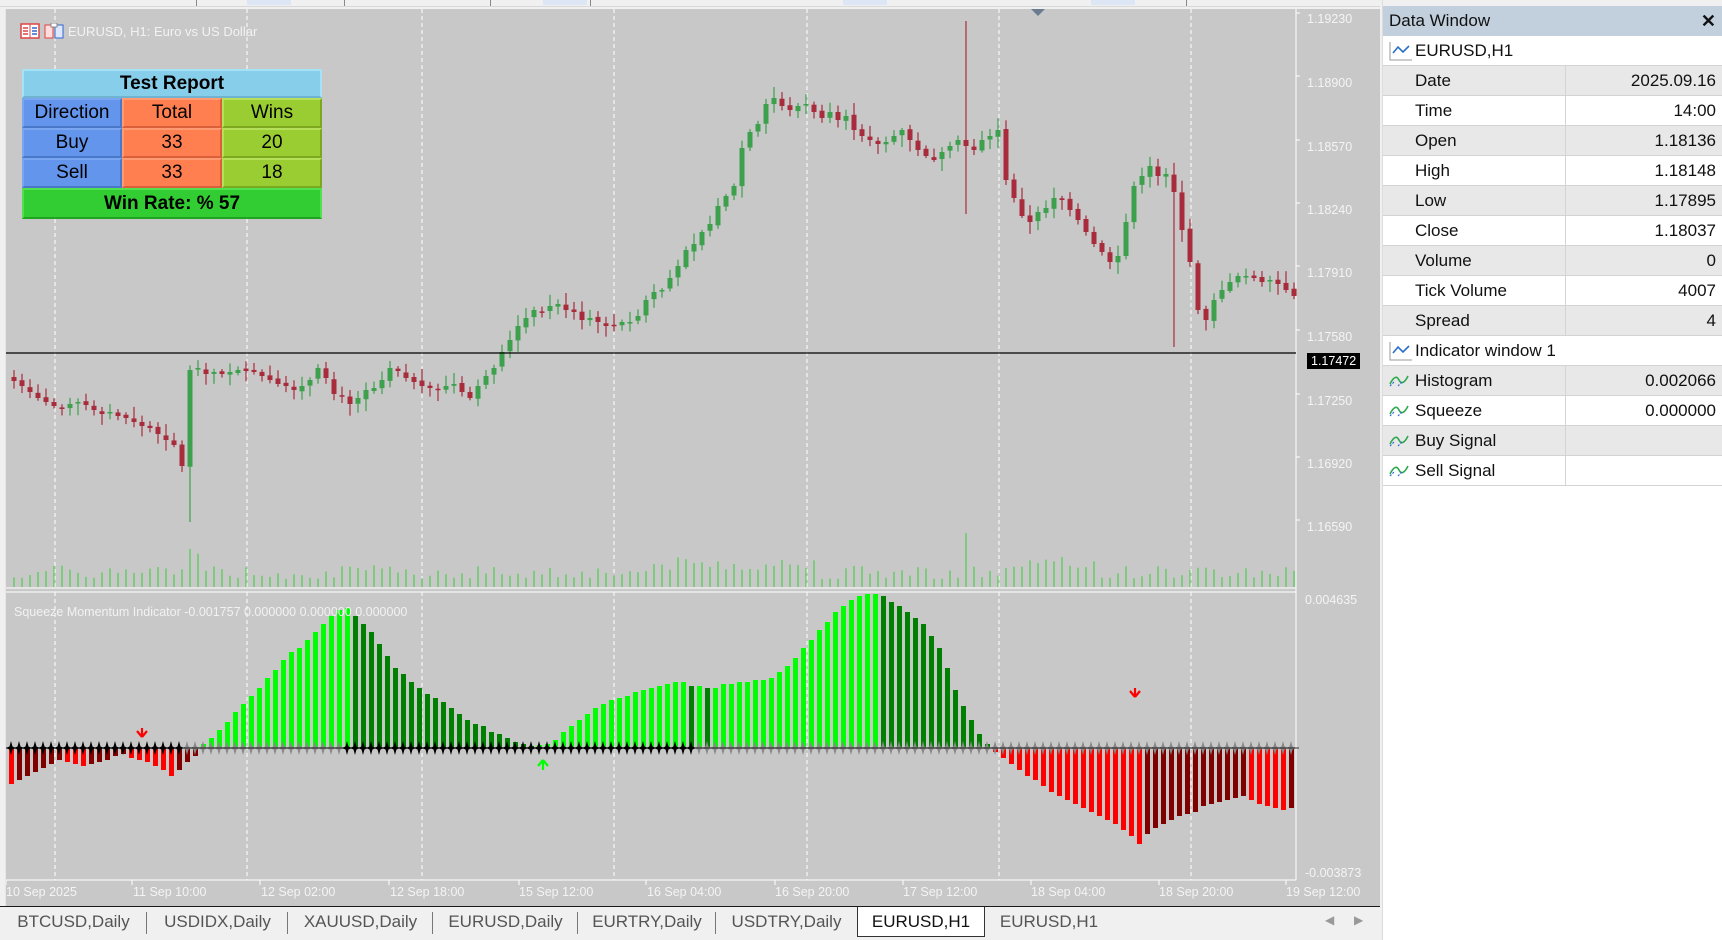 The width and height of the screenshot is (1722, 940). I want to click on time-tick: 17 Sep 12:00, so click(940, 892).